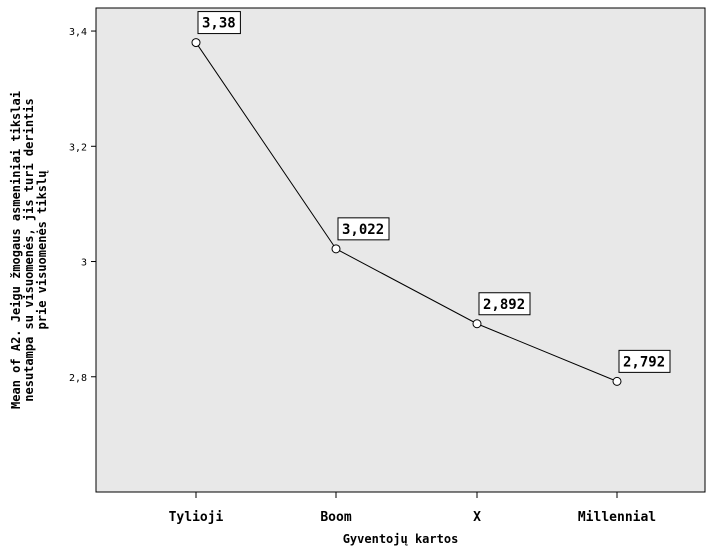  What do you see at coordinates (335, 517) in the screenshot?
I see `x-tick-label: Boom` at bounding box center [335, 517].